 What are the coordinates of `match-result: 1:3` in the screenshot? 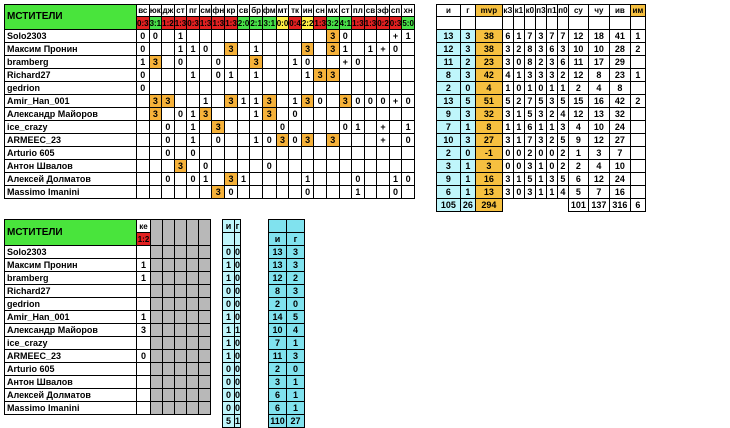 It's located at (180, 23).